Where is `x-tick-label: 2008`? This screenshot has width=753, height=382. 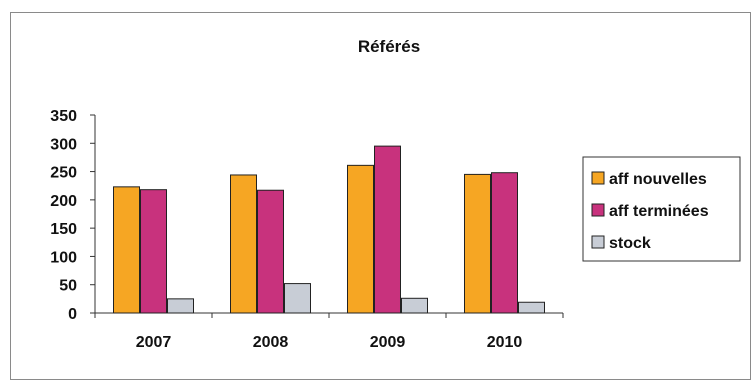
x-tick-label: 2008 is located at coordinates (271, 342).